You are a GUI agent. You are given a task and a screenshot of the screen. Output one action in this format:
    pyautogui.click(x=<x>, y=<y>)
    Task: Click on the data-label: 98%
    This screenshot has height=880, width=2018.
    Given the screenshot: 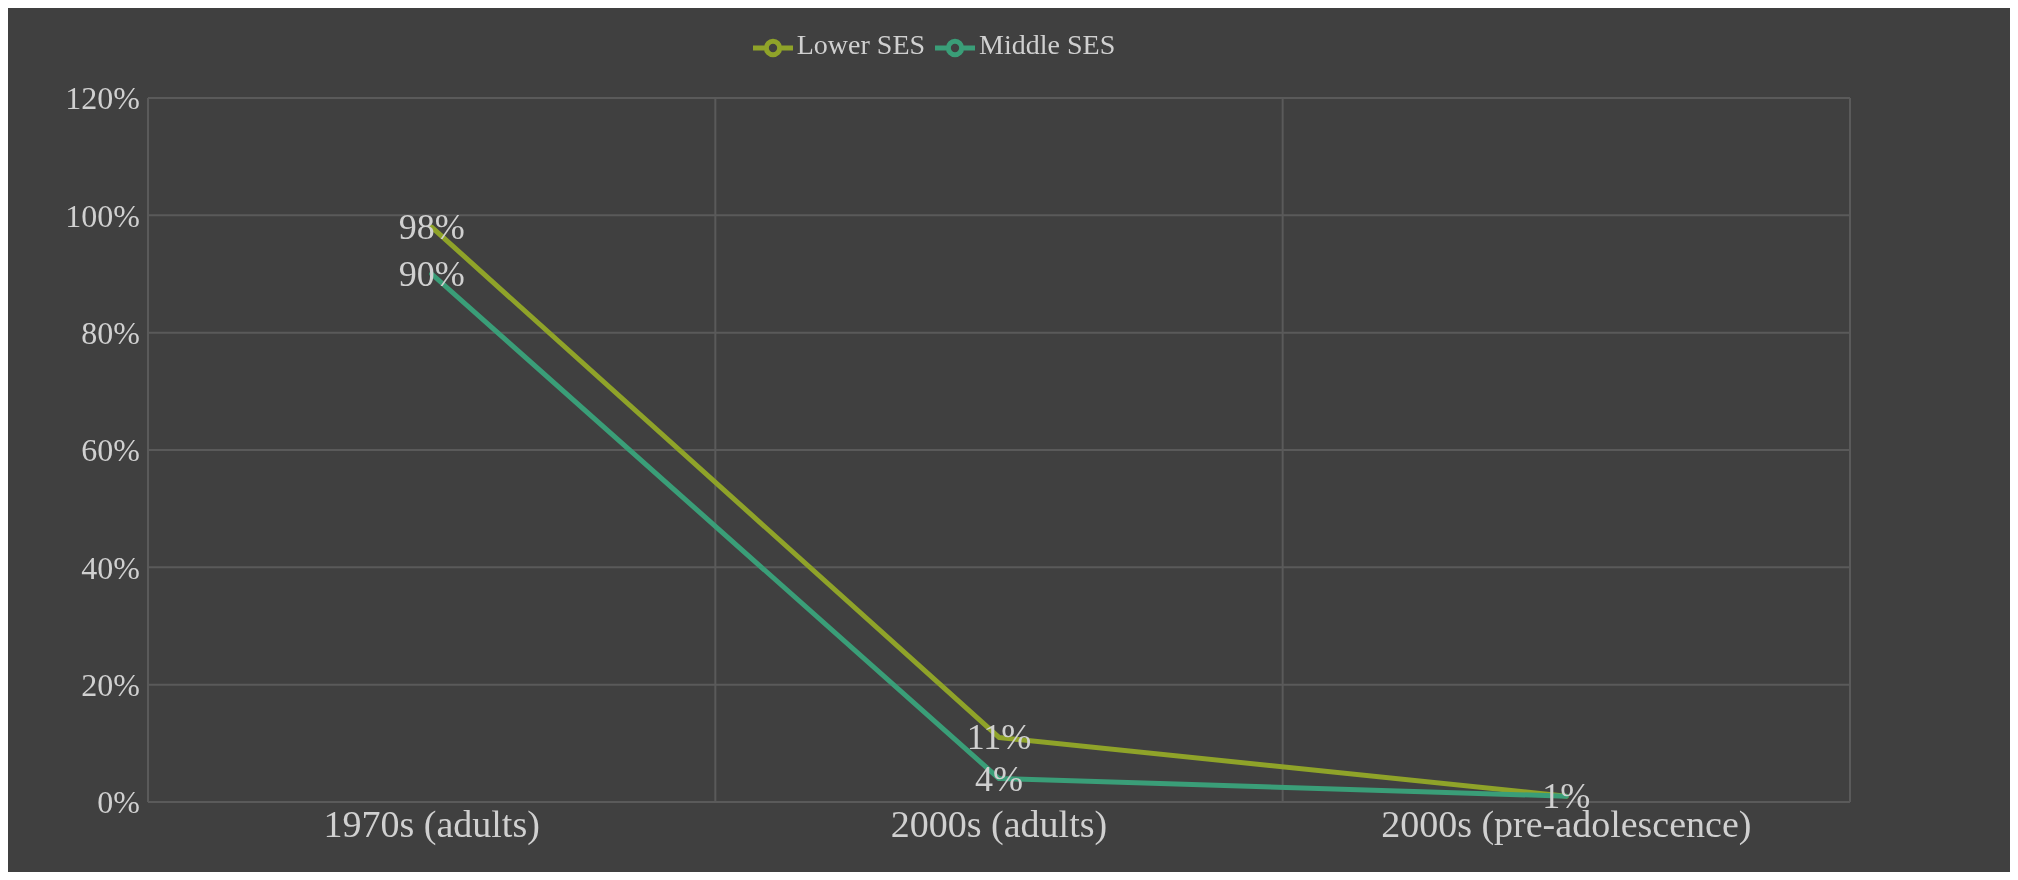 What is the action you would take?
    pyautogui.click(x=431, y=227)
    